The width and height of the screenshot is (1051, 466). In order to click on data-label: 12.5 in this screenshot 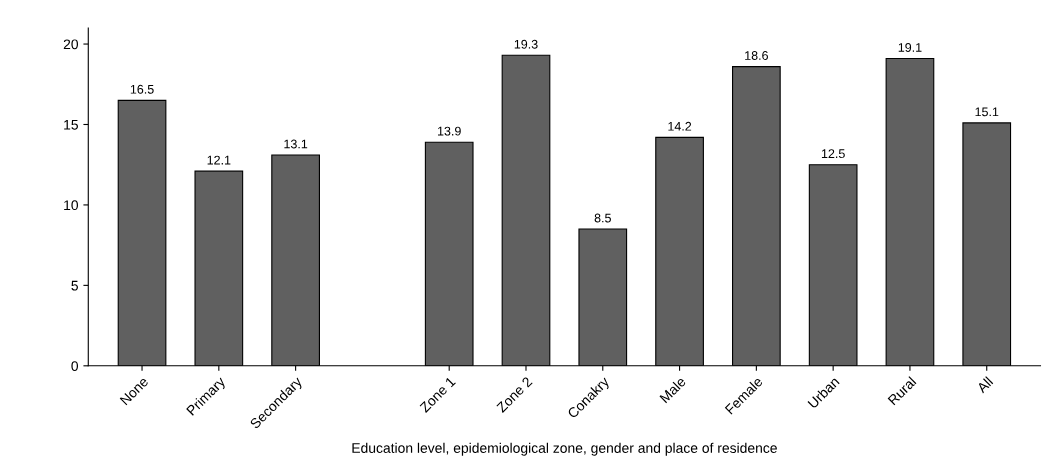, I will do `click(833, 154)`.